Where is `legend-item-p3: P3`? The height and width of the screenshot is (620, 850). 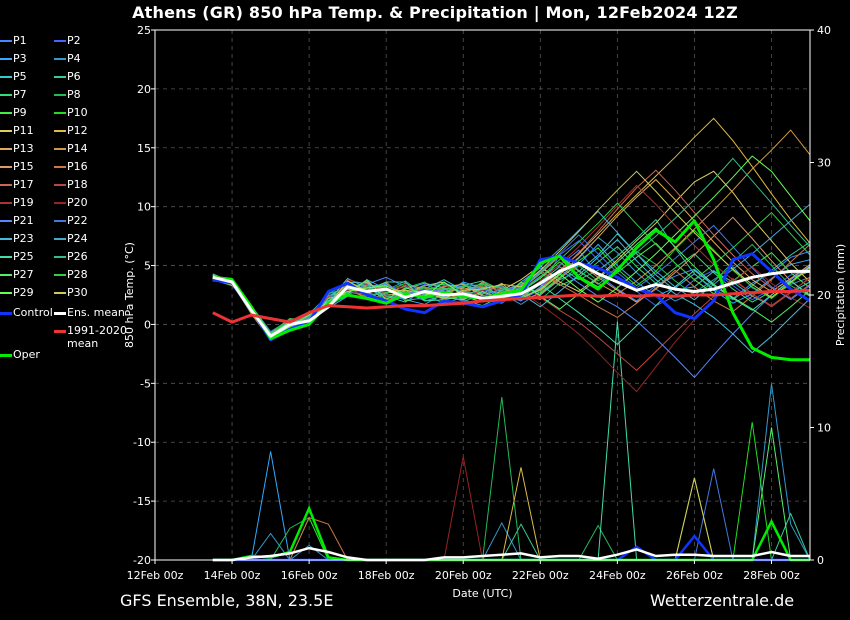
legend-item-p3: P3 is located at coordinates (13, 58).